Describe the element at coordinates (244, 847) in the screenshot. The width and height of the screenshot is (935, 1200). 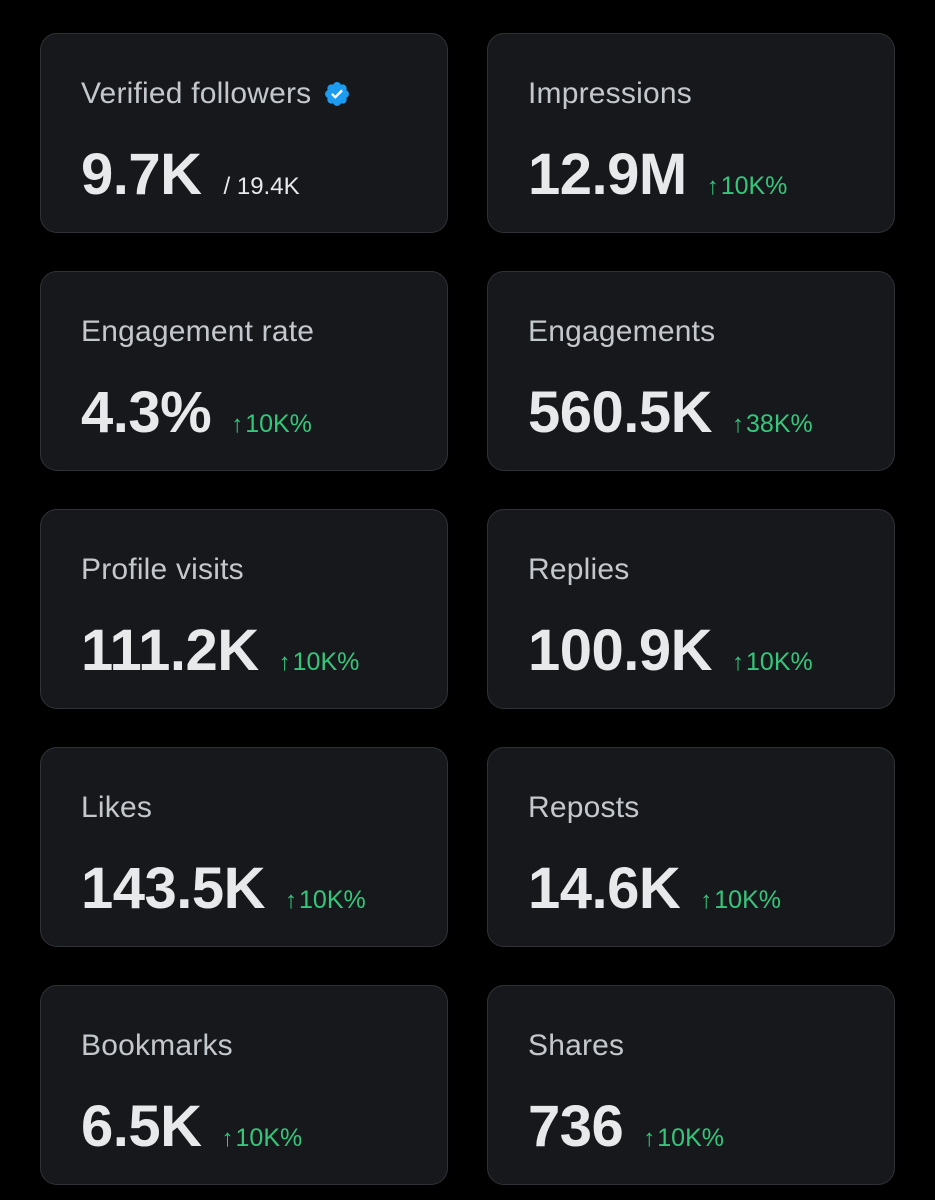
I see `card-likes: Likes 143.5K ↑ 10K%` at that location.